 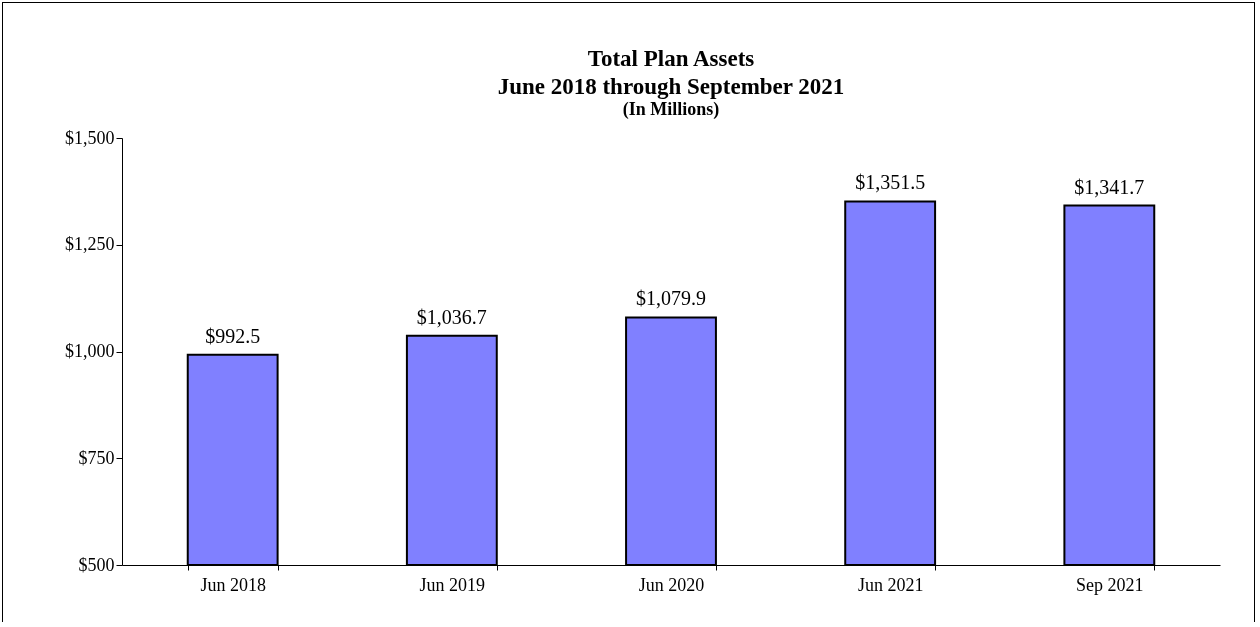 What do you see at coordinates (671, 86) in the screenshot?
I see `chart-subtitle: June 2018 through September 2021` at bounding box center [671, 86].